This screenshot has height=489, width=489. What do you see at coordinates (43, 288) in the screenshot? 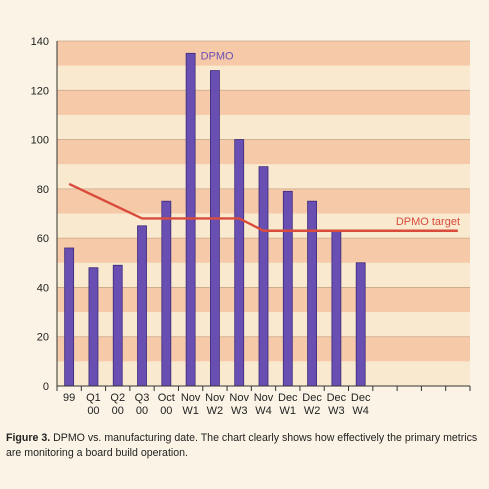
I see `y-tick-label: 40` at bounding box center [43, 288].